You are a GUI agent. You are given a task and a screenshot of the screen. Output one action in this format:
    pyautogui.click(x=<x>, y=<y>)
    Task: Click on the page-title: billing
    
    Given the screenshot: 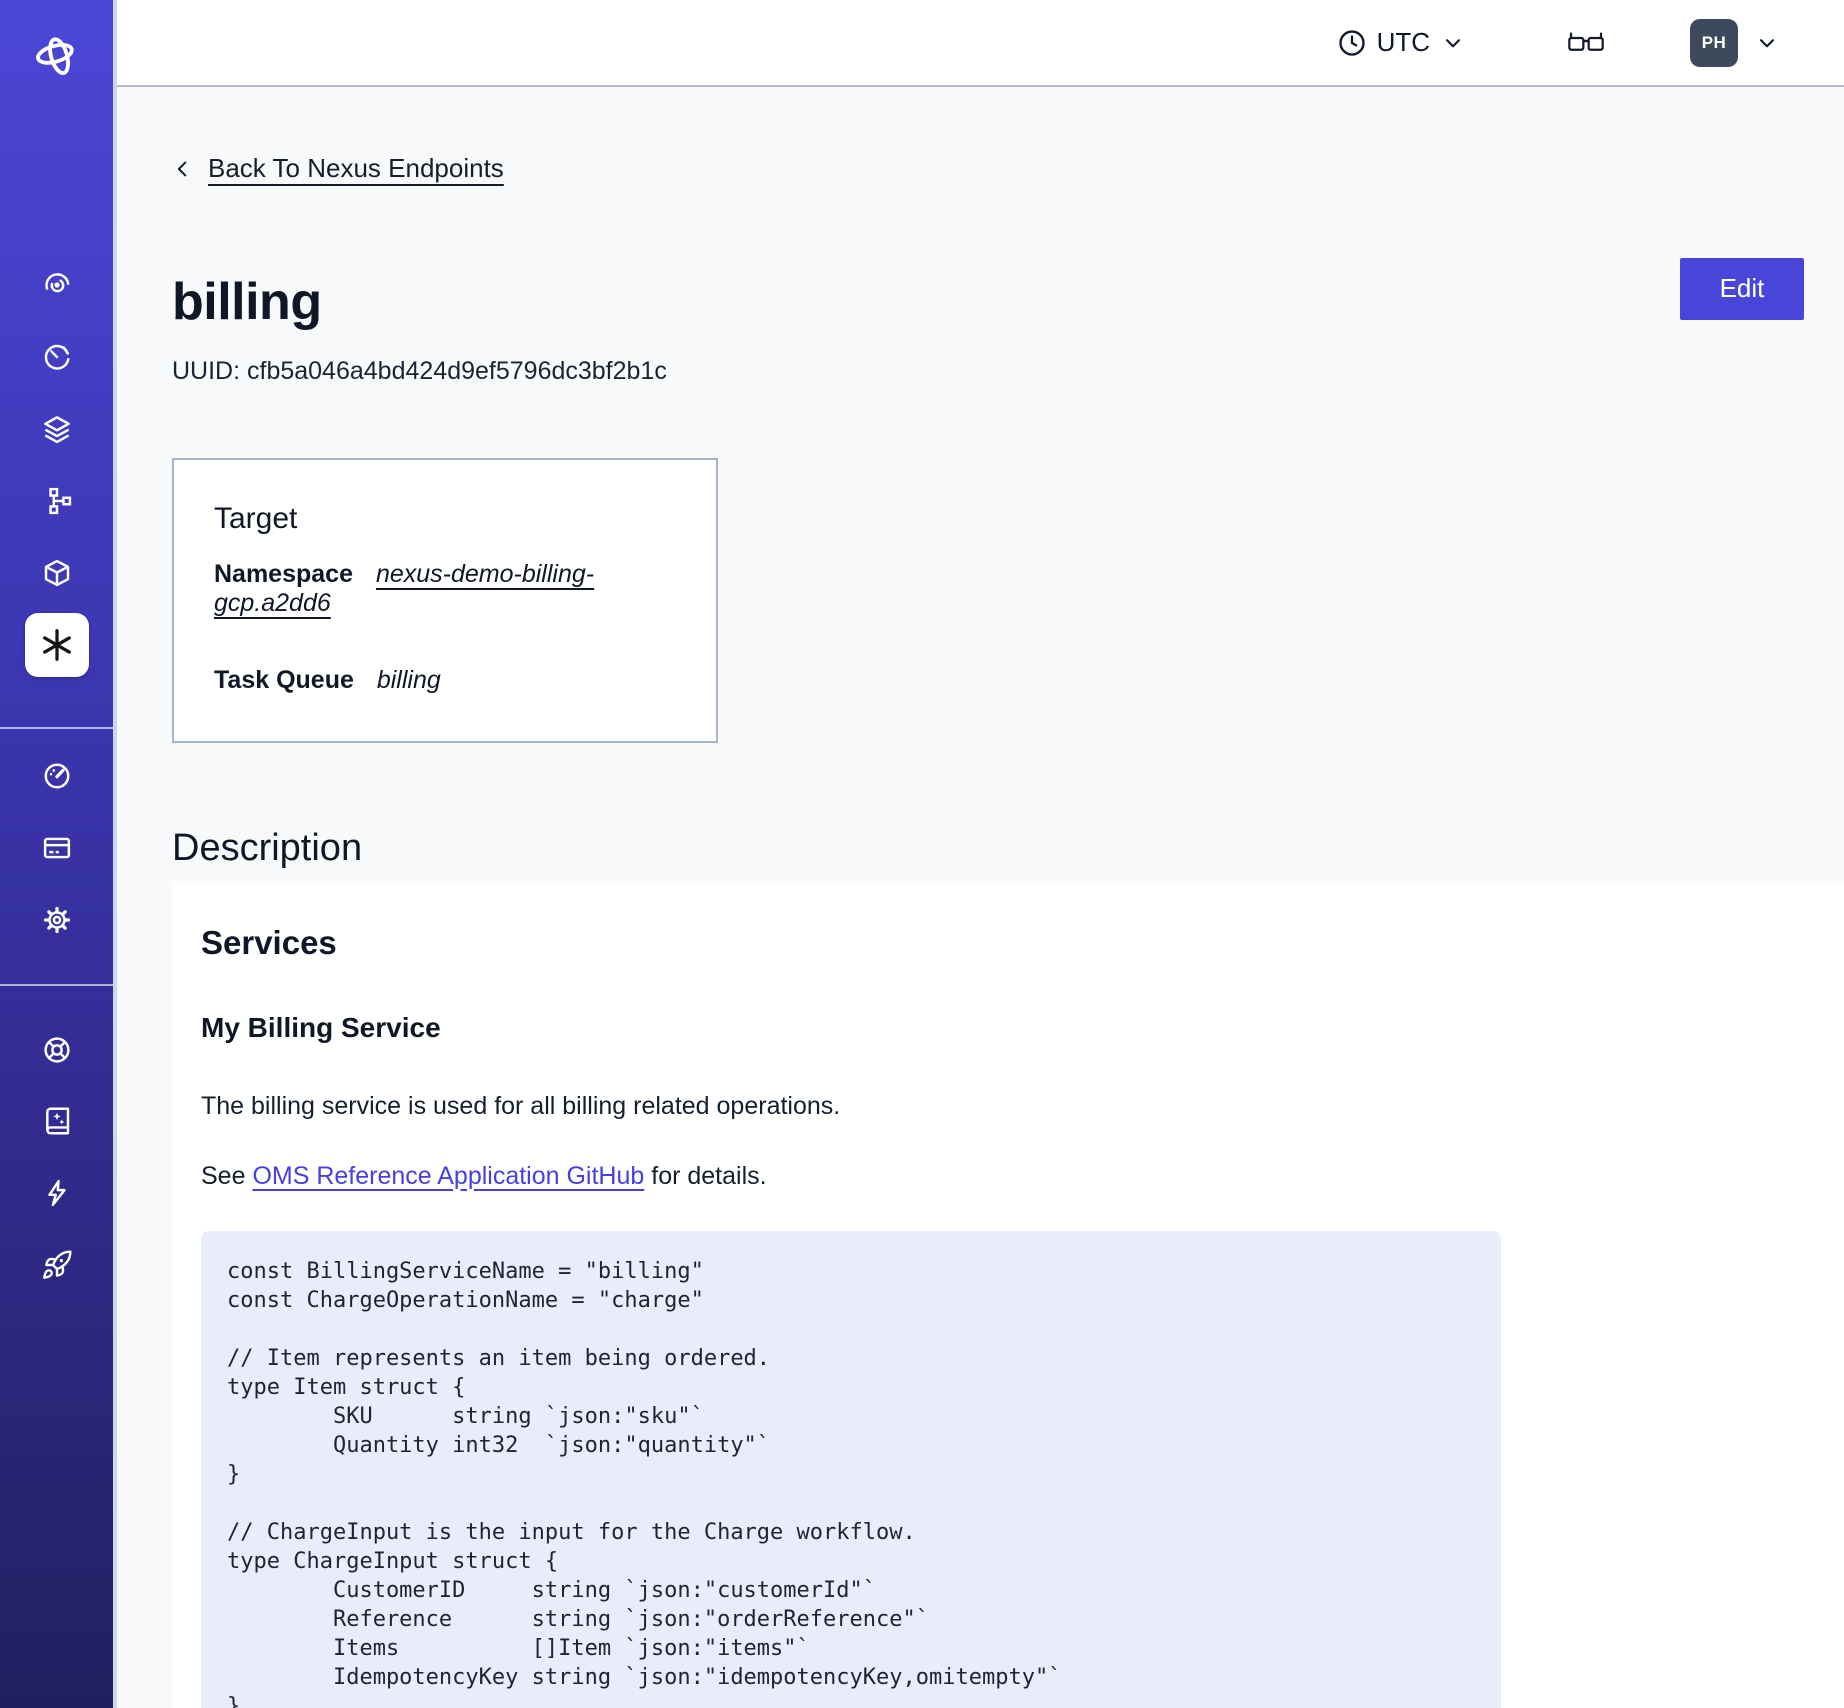 What is the action you would take?
    pyautogui.click(x=247, y=301)
    